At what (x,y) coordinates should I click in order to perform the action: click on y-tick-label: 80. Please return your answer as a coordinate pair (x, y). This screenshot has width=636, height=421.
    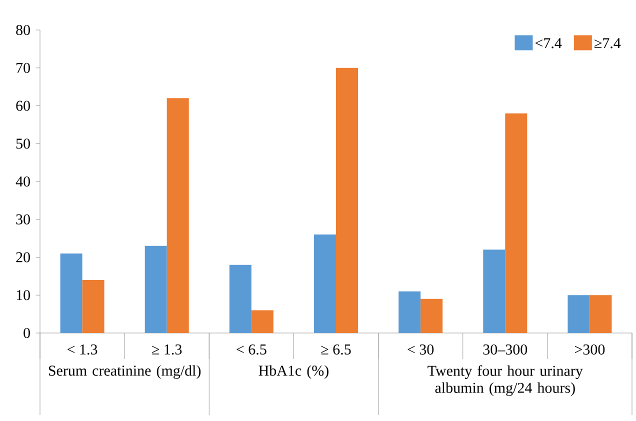
    Looking at the image, I should click on (23, 30).